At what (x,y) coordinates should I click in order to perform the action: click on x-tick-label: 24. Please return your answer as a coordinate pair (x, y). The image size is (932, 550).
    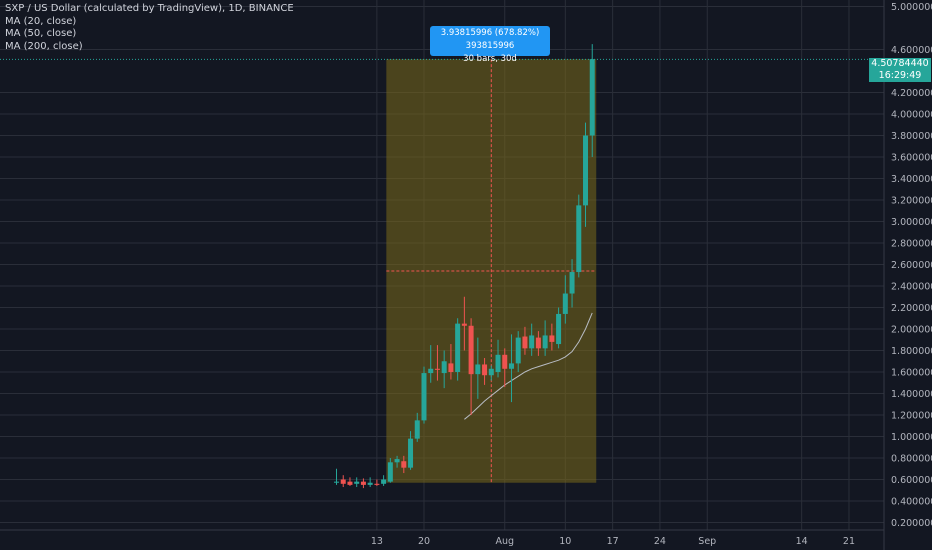
    Looking at the image, I should click on (660, 541).